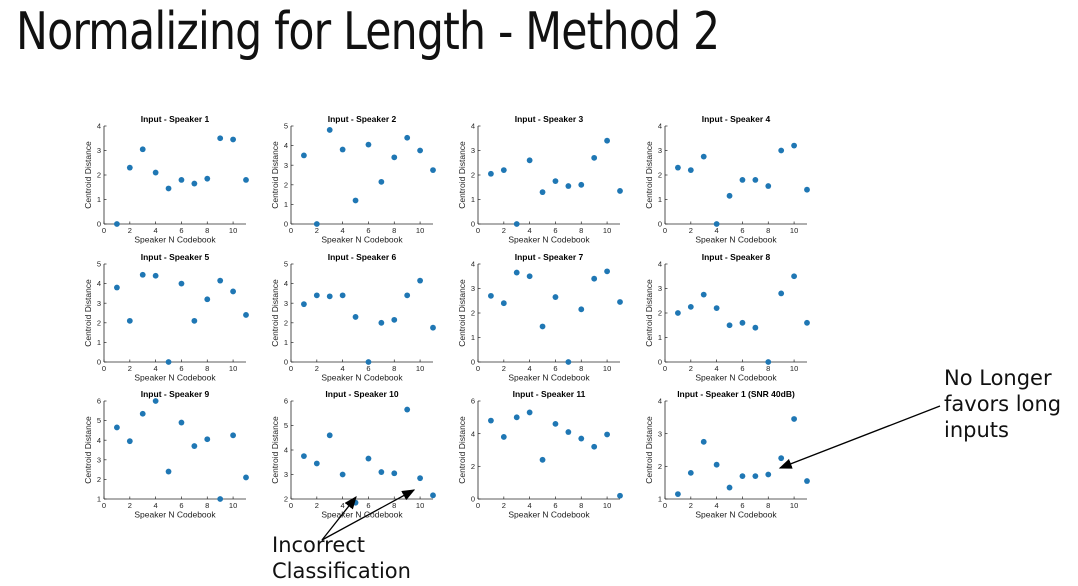 This screenshot has height=586, width=1078. I want to click on chart-title: Input - Speaker 5, so click(175, 257).